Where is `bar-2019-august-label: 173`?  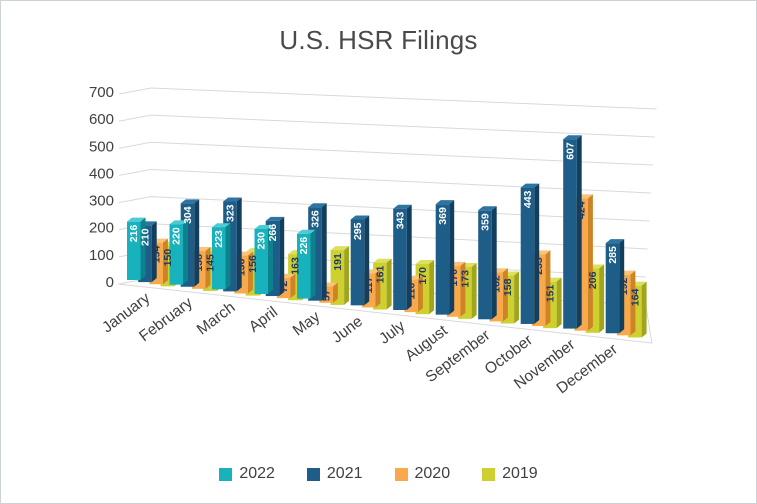 bar-2019-august-label: 173 is located at coordinates (465, 279).